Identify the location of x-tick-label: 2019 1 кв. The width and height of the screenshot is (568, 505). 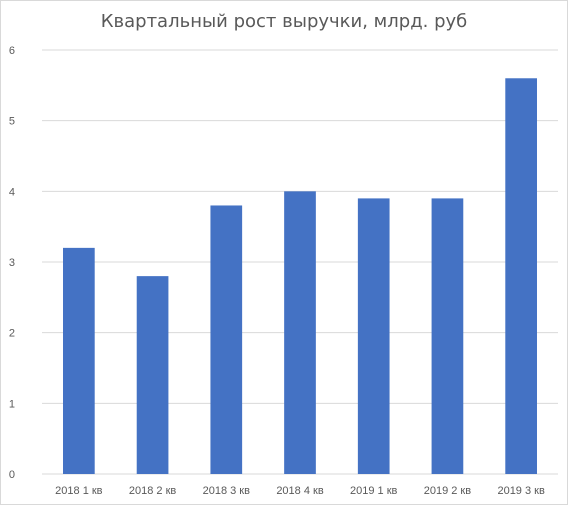
(374, 491).